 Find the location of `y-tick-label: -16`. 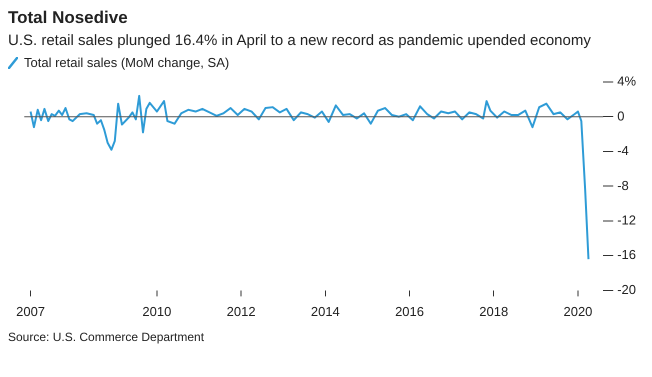

y-tick-label: -16 is located at coordinates (626, 254).